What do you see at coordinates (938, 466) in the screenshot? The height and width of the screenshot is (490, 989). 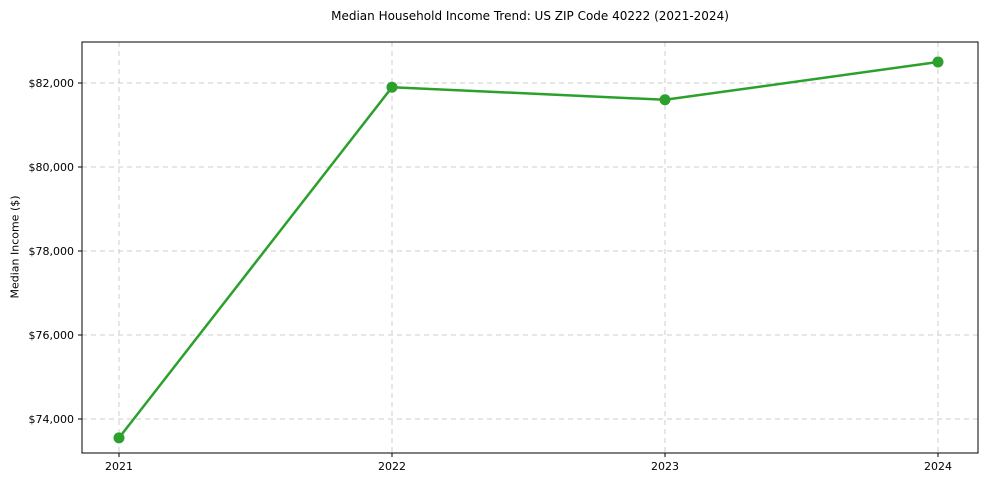 I see `x-tick-label: 2024` at bounding box center [938, 466].